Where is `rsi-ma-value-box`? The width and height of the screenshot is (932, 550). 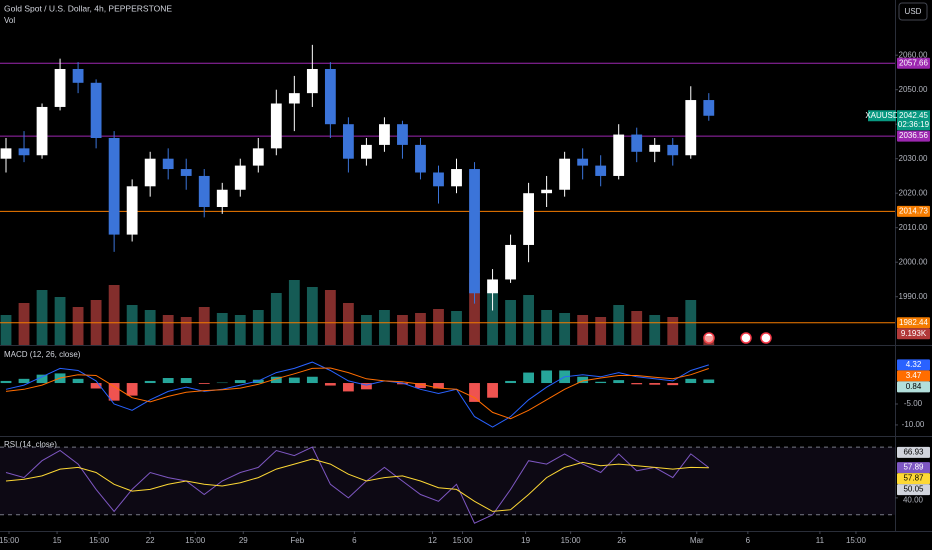
rsi-ma-value-box is located at coordinates (913, 479).